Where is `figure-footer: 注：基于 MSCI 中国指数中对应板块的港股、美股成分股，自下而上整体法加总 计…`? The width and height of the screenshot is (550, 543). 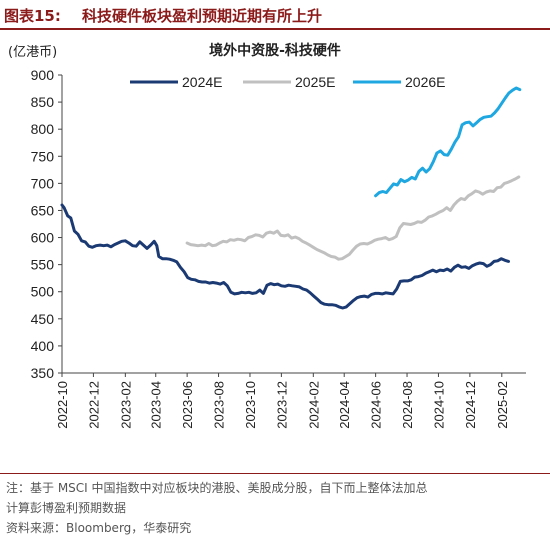 figure-footer: 注：基于 MSCI 中国指数中对应板块的港股、美股成分股，自下而上整体法加总 计… is located at coordinates (275, 508).